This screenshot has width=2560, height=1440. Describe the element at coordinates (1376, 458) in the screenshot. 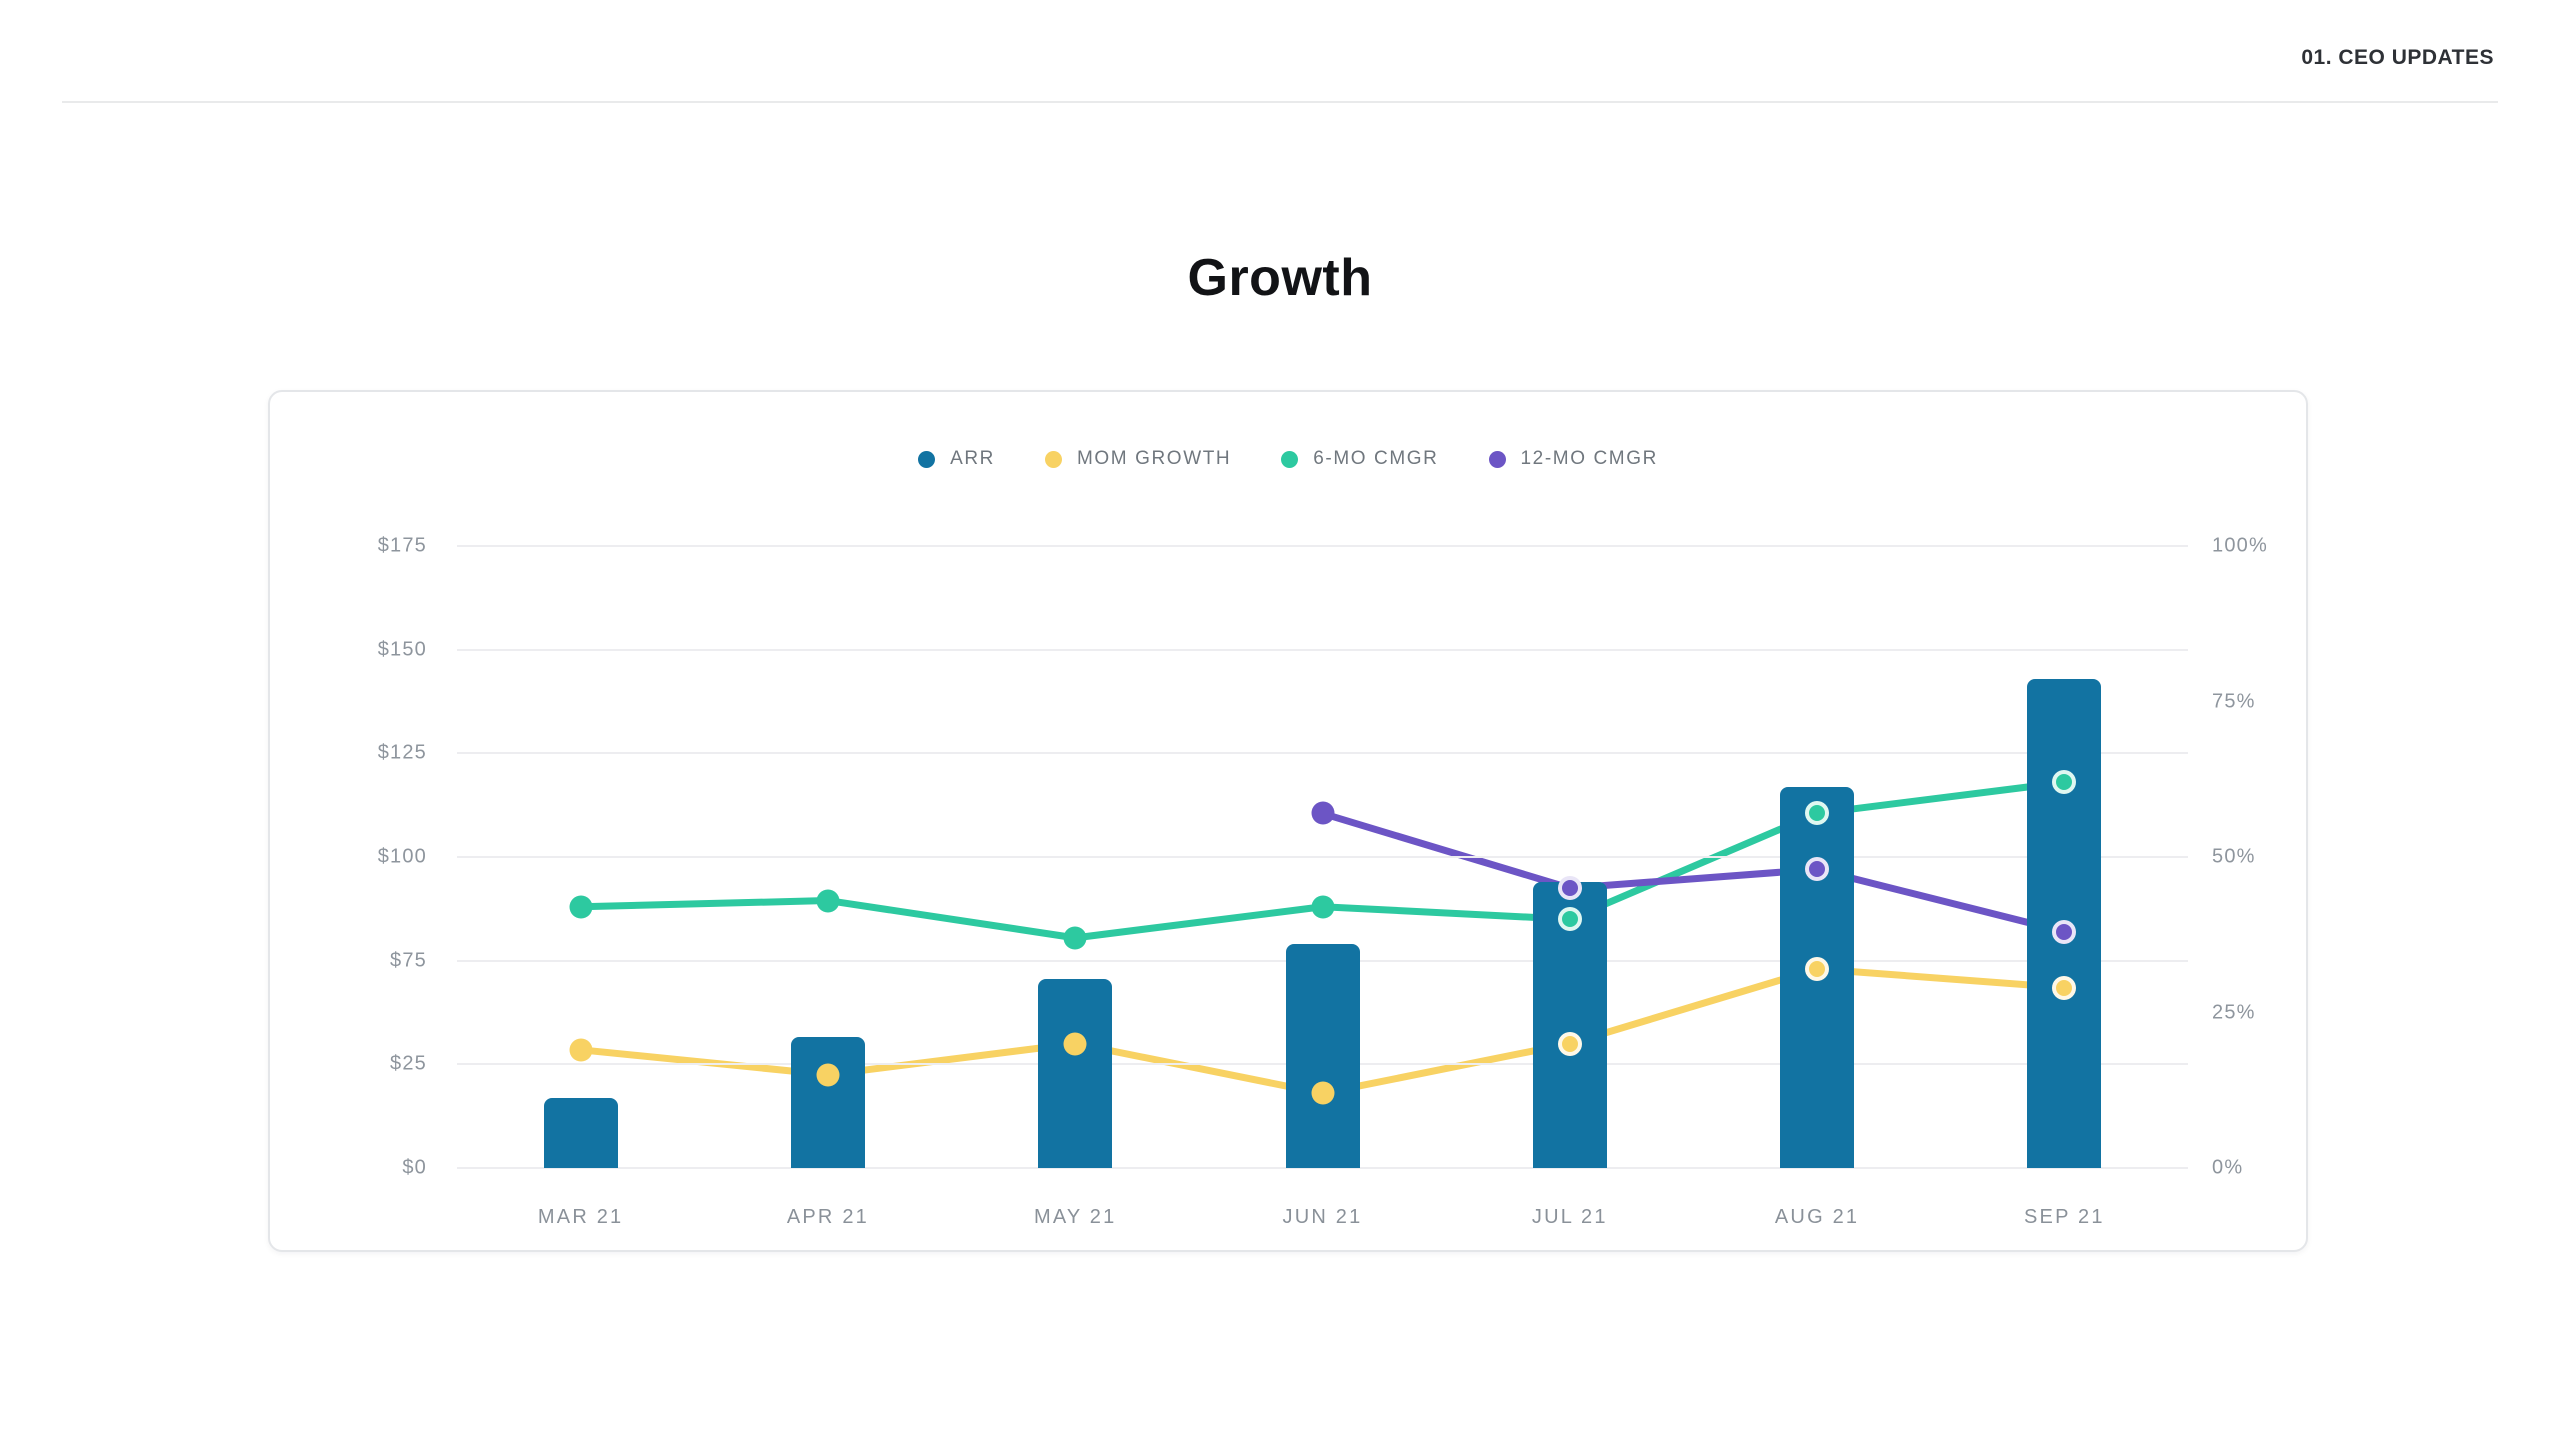

I see `legend-label: 6-MO CMGR` at that location.